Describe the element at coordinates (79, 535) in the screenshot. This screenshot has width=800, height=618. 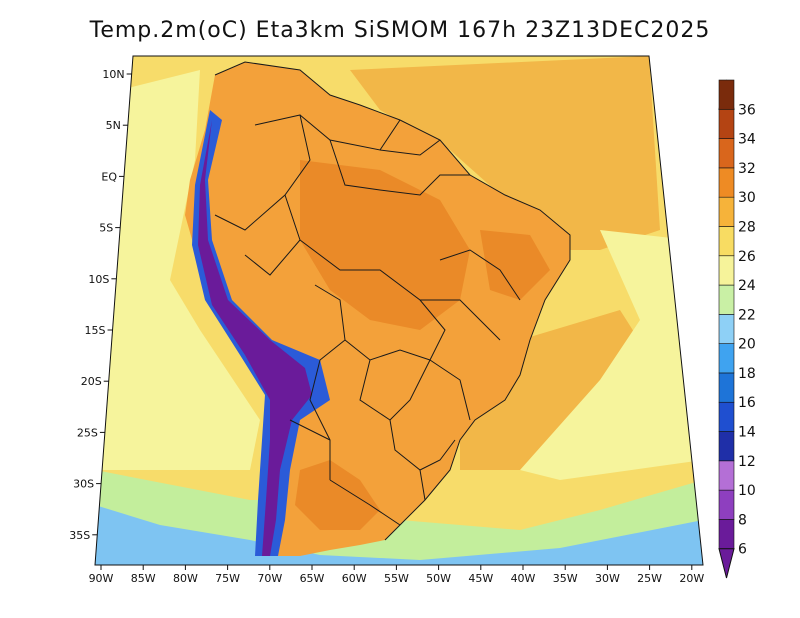
I see `lat-label: 35S` at that location.